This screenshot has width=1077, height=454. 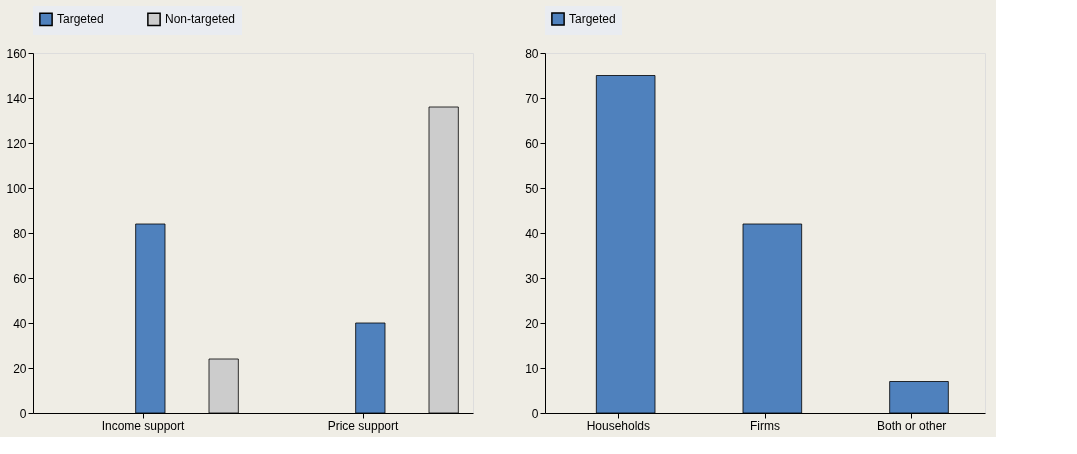 What do you see at coordinates (532, 98) in the screenshot?
I see `y-tick-label: 70` at bounding box center [532, 98].